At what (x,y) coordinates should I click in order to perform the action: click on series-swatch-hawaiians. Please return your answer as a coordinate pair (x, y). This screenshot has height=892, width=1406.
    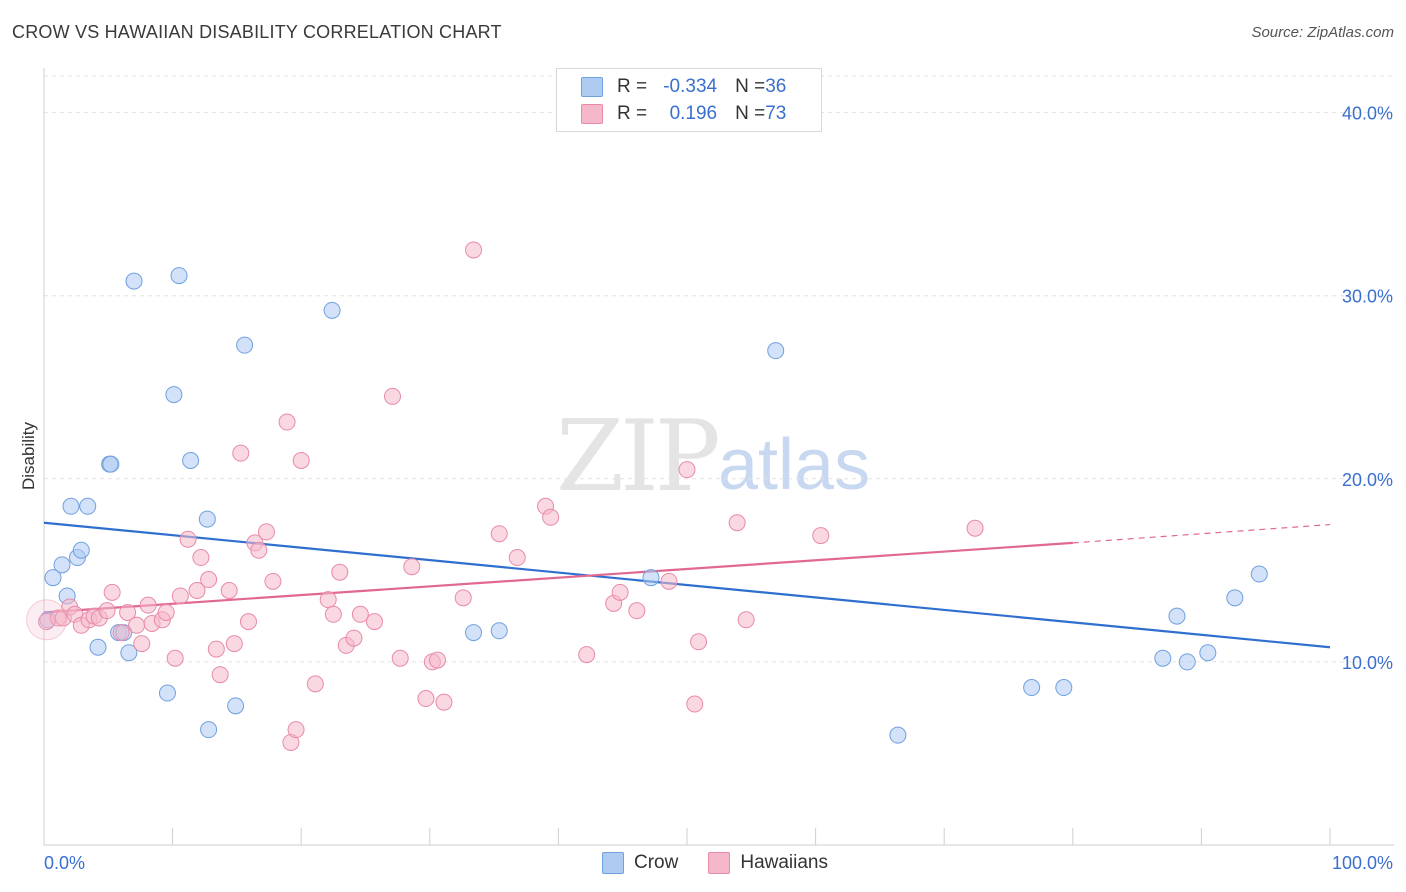
    Looking at the image, I should click on (719, 863).